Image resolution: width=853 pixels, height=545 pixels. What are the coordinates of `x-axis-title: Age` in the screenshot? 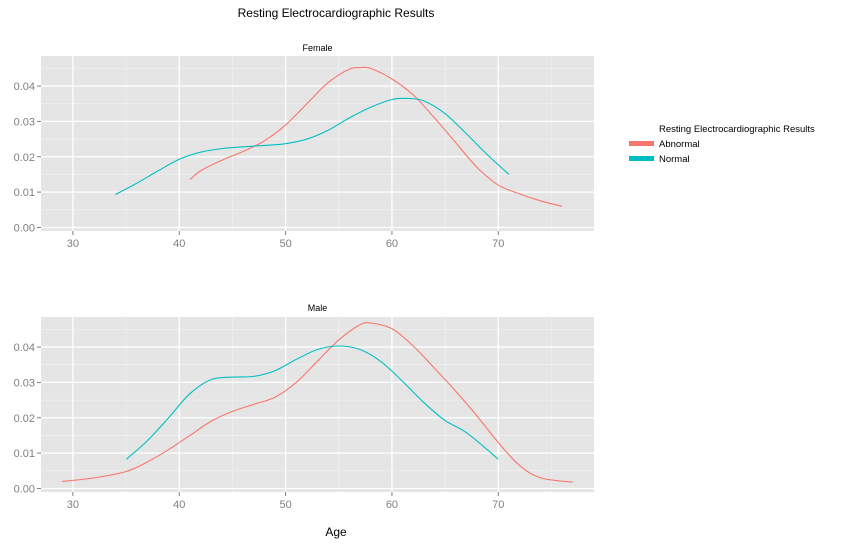 It's located at (336, 532).